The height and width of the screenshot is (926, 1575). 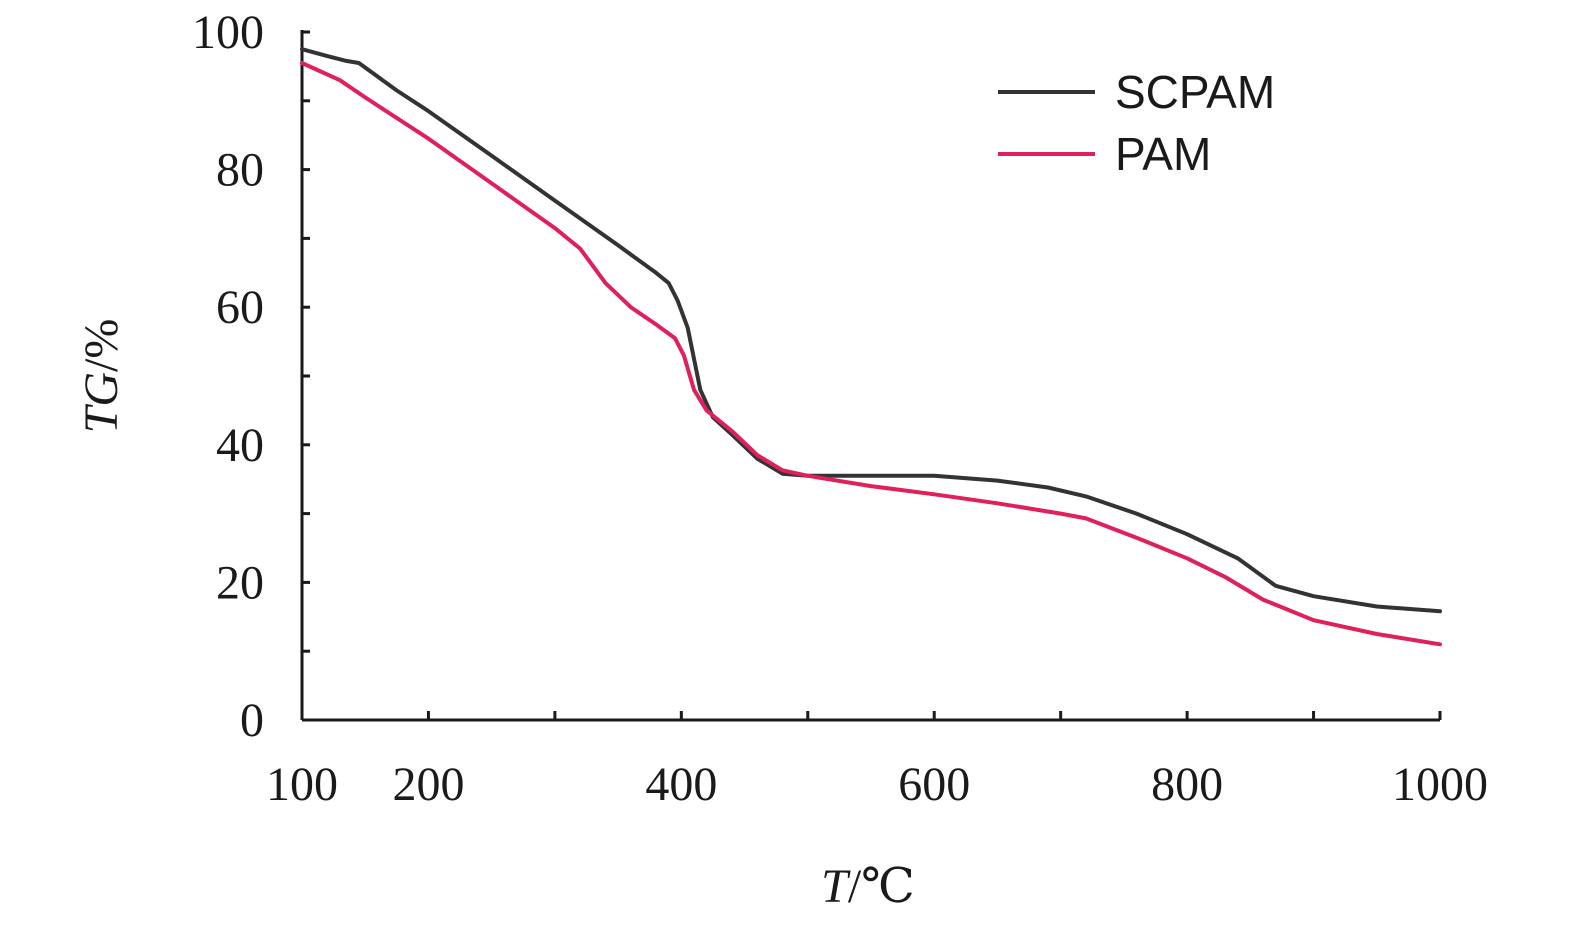 What do you see at coordinates (240, 445) in the screenshot?
I see `y-tick-label: 40` at bounding box center [240, 445].